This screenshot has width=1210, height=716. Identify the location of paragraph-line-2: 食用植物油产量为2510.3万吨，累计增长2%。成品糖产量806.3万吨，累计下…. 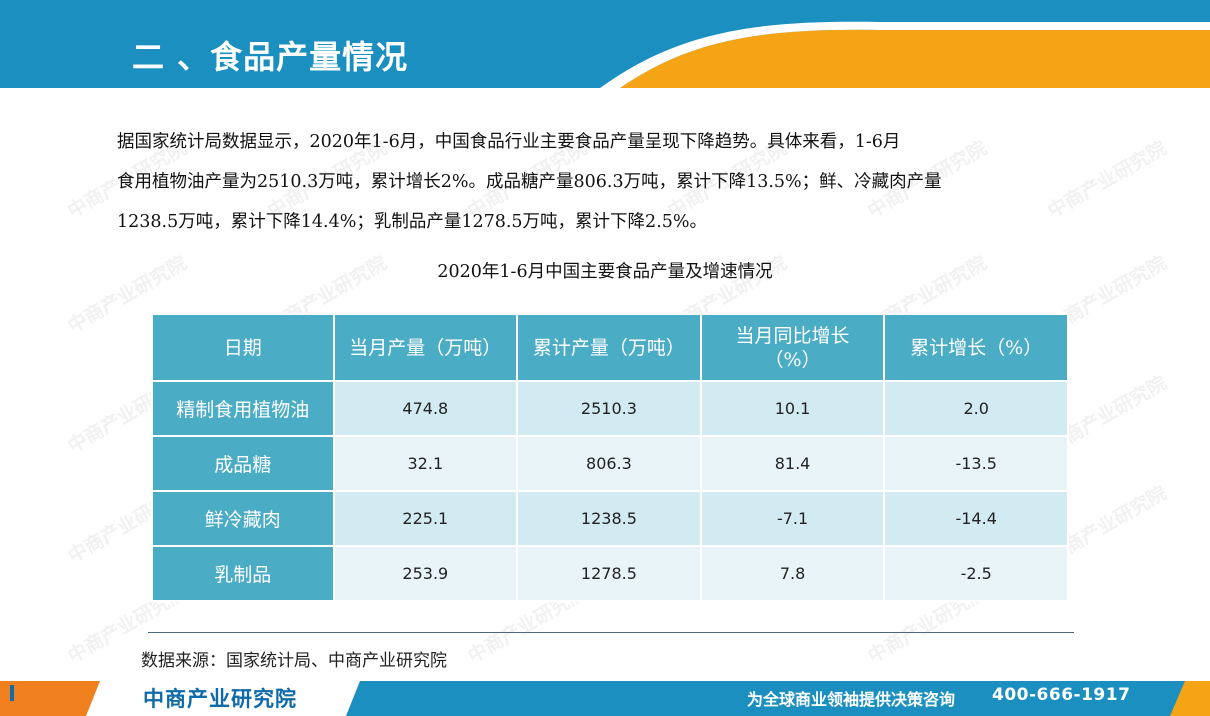
(529, 182).